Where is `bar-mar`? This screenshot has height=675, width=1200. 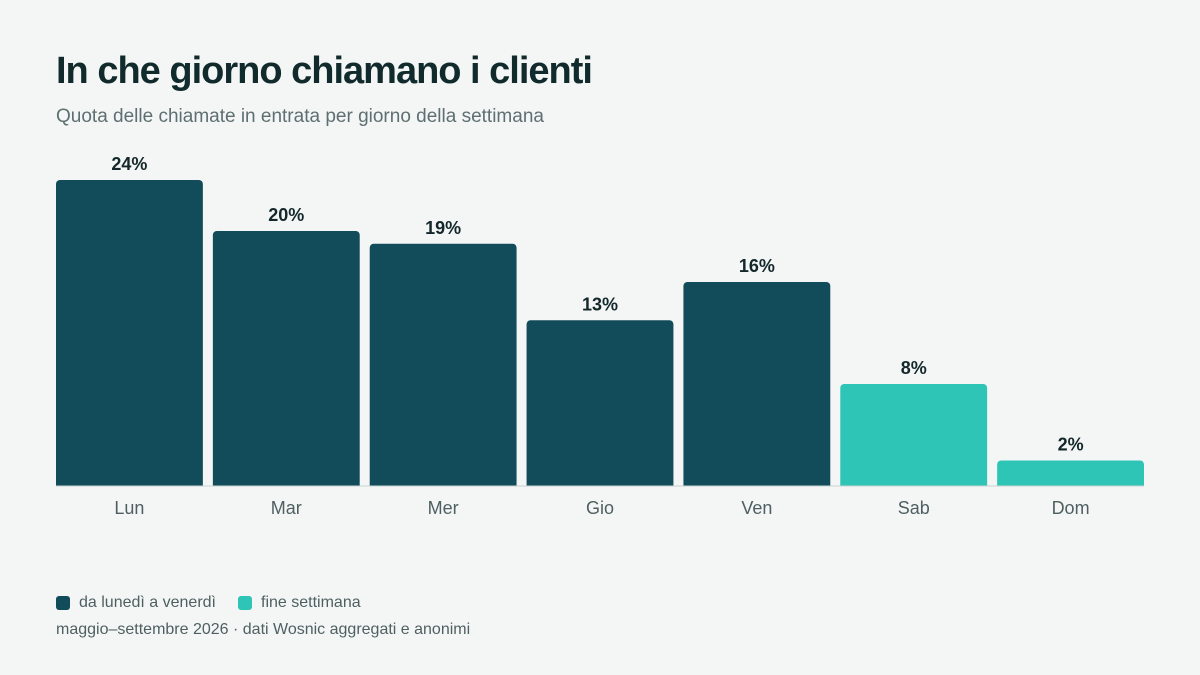
bar-mar is located at coordinates (286, 360).